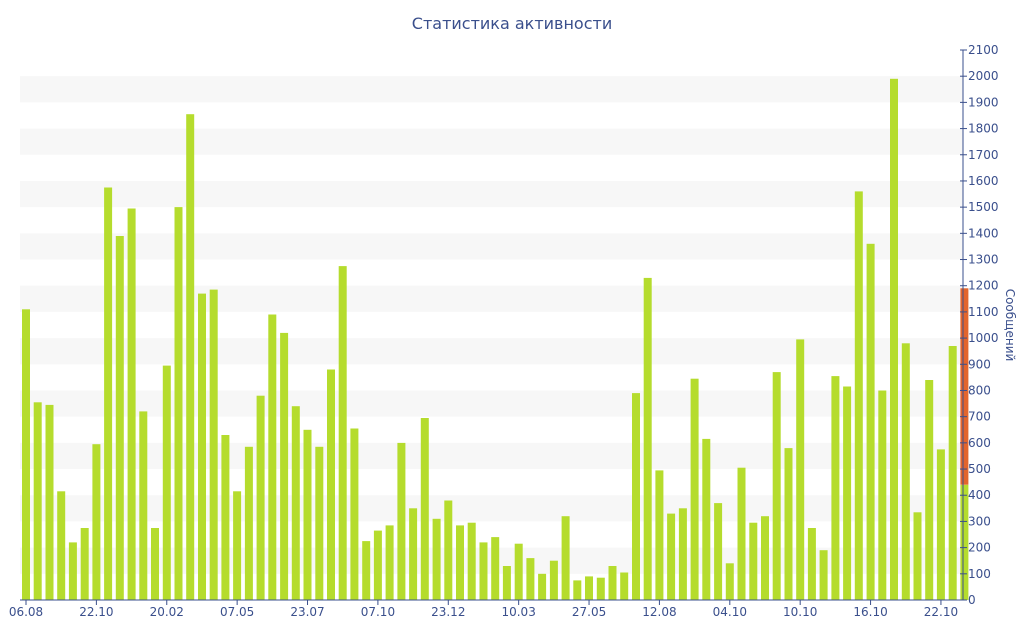 Image resolution: width=1024 pixels, height=640 pixels. Describe the element at coordinates (589, 612) in the screenshot. I see `x-tick-label: 27.05` at that location.